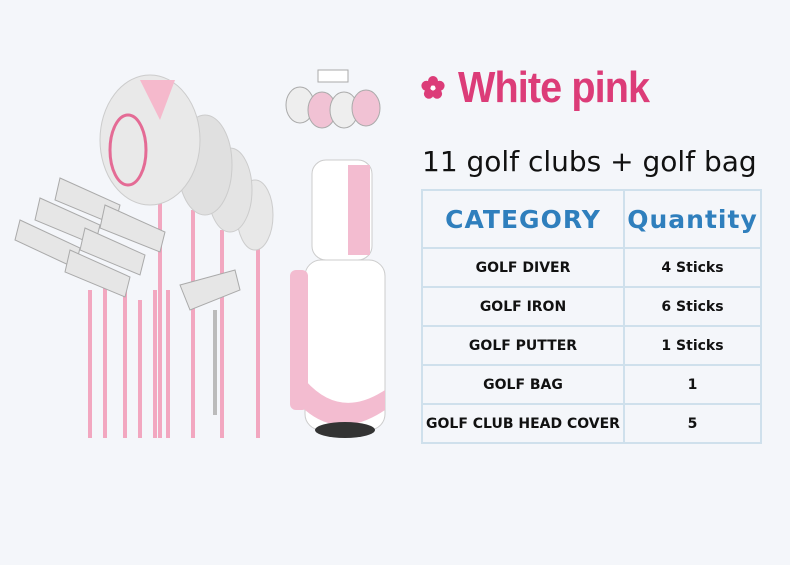 The image size is (790, 565). I want to click on category-cell: GOLF PUTTER, so click(523, 345).